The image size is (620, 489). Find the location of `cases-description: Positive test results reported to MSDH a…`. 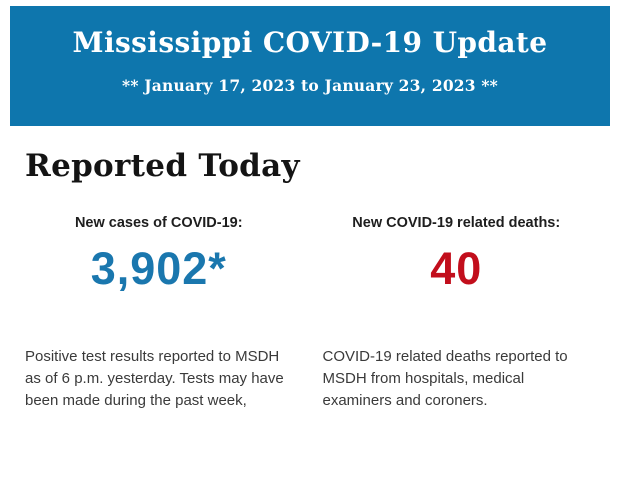

cases-description: Positive test results reported to MSDH a… is located at coordinates (154, 378).